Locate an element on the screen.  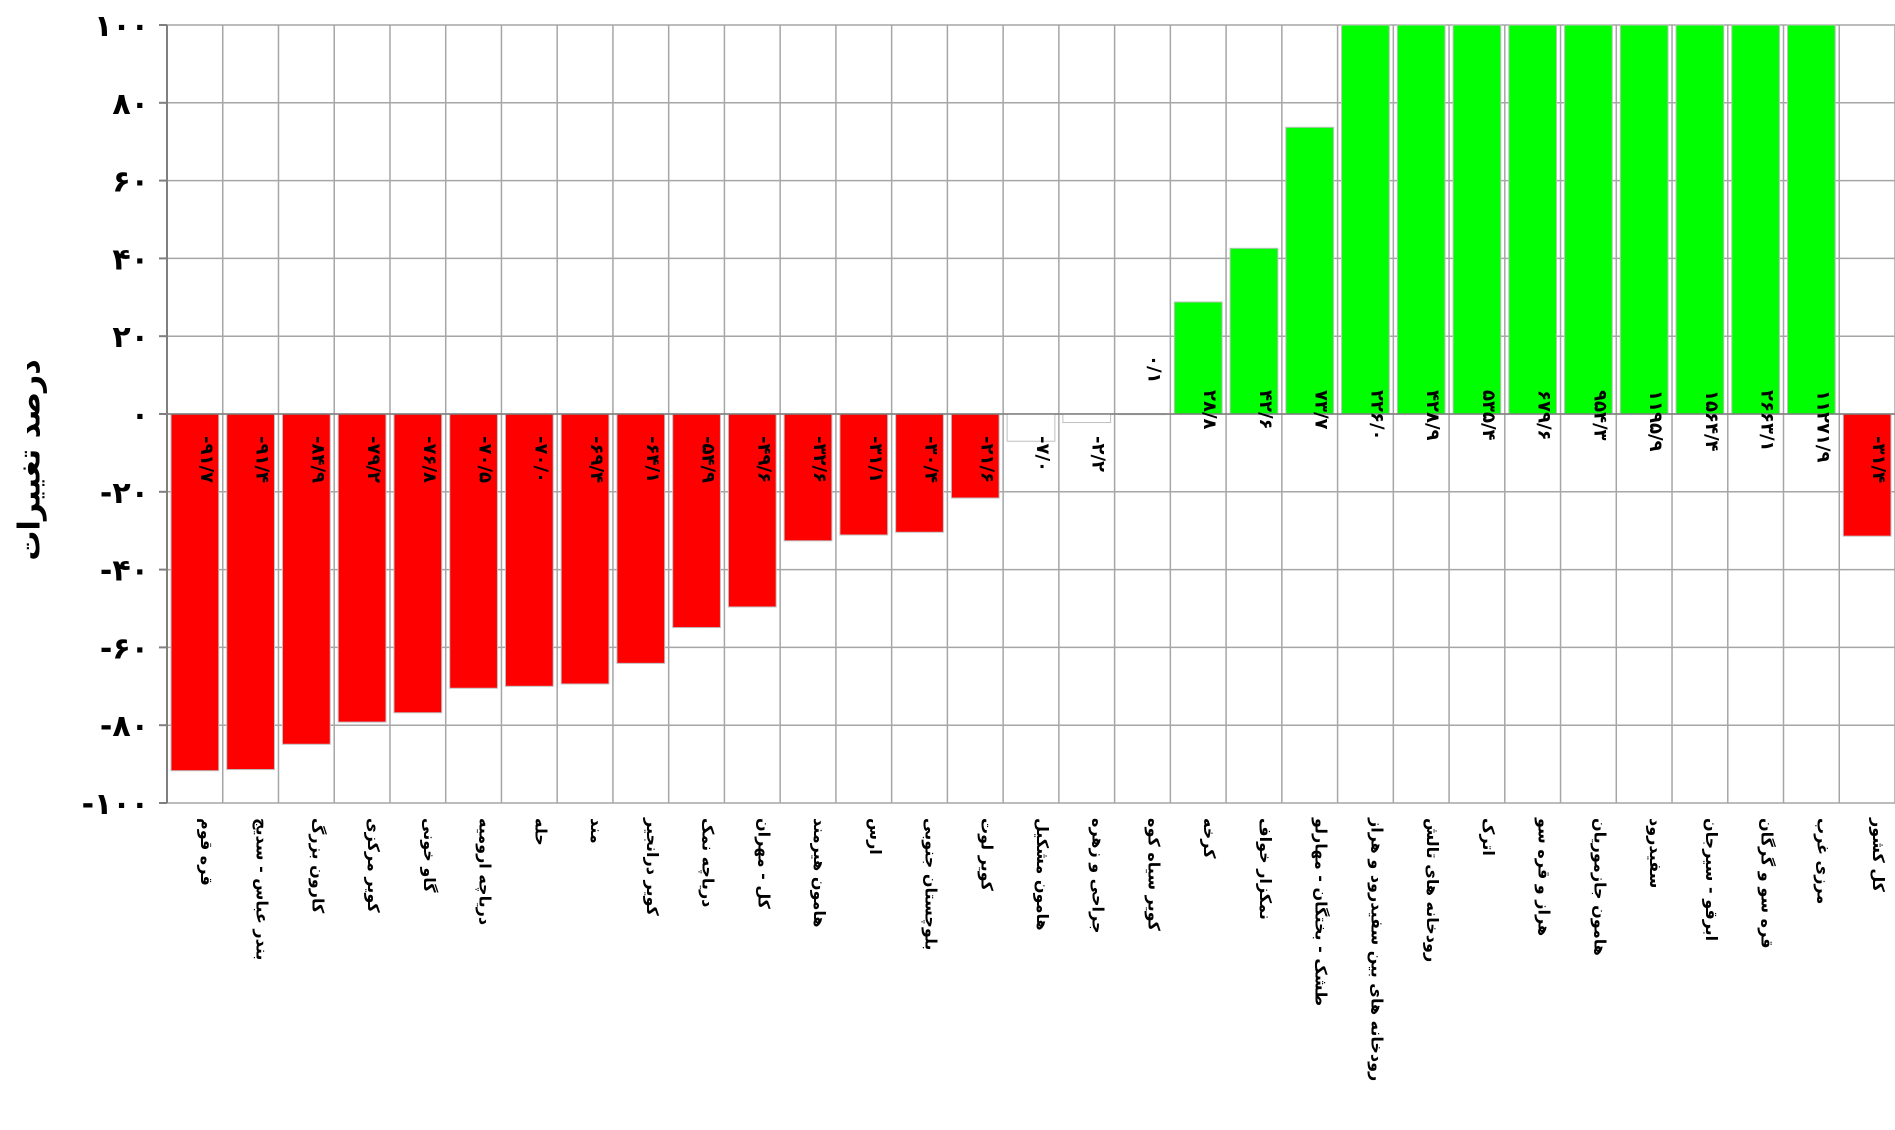
x-tick-label: قره سو و گرگان is located at coordinates (1767, 883).